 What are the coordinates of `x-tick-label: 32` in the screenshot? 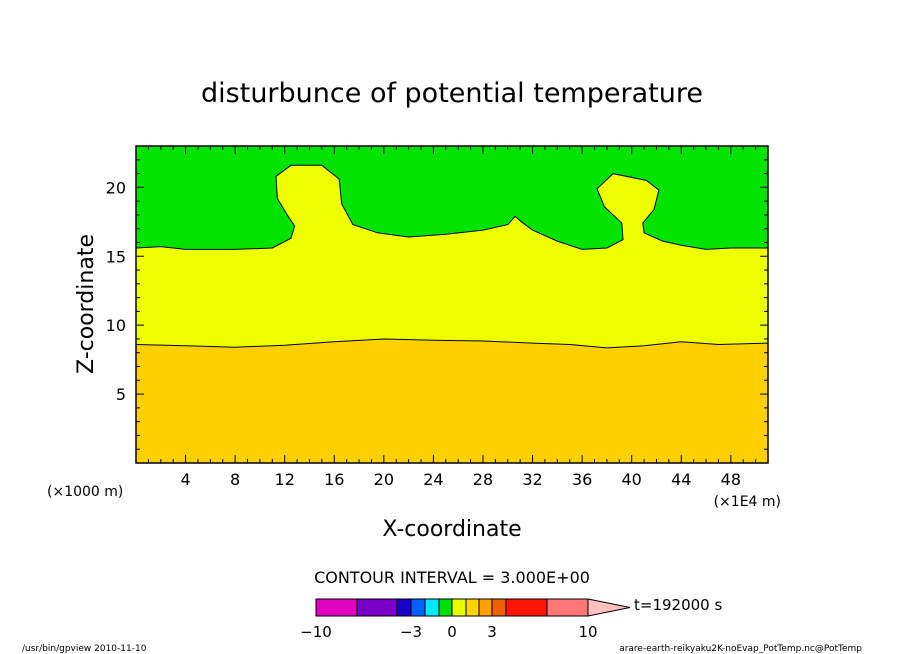 It's located at (532, 479).